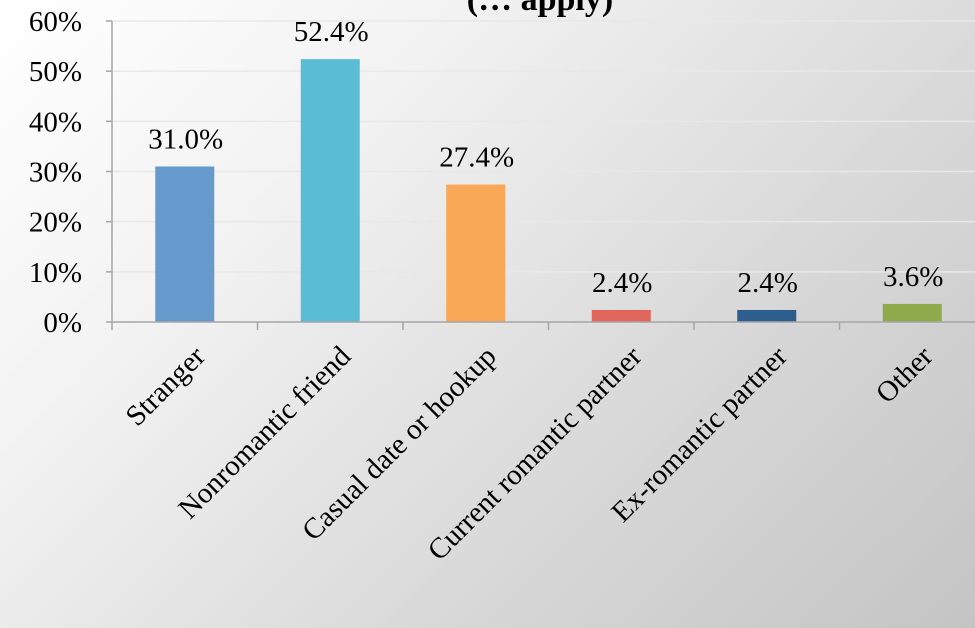 This screenshot has width=975, height=628. Describe the element at coordinates (905, 375) in the screenshot. I see `category-label: Other` at that location.